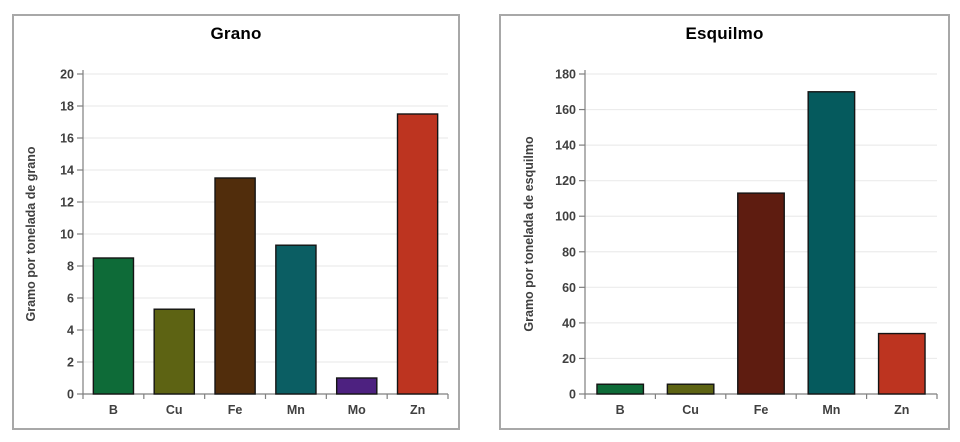  What do you see at coordinates (569, 252) in the screenshot?
I see `y-tick-label: 80` at bounding box center [569, 252].